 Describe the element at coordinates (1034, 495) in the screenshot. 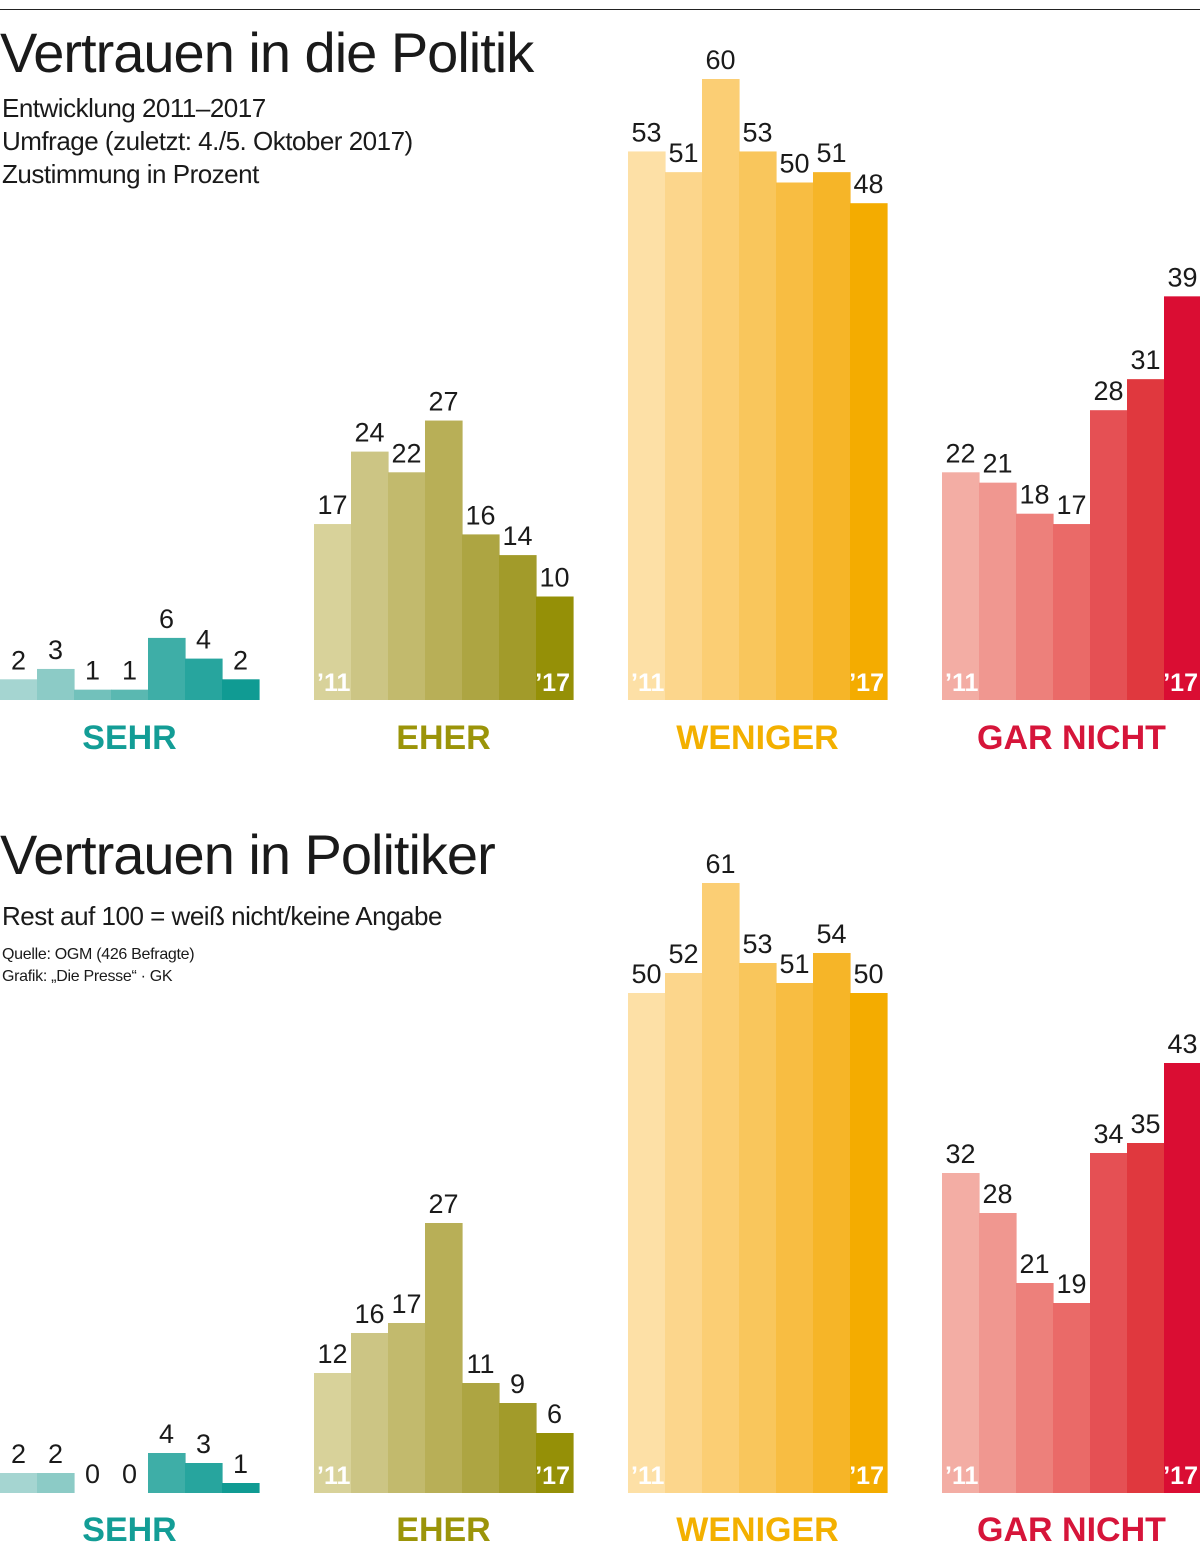

I see `value-label-1-gar-nicht-3: 18` at that location.